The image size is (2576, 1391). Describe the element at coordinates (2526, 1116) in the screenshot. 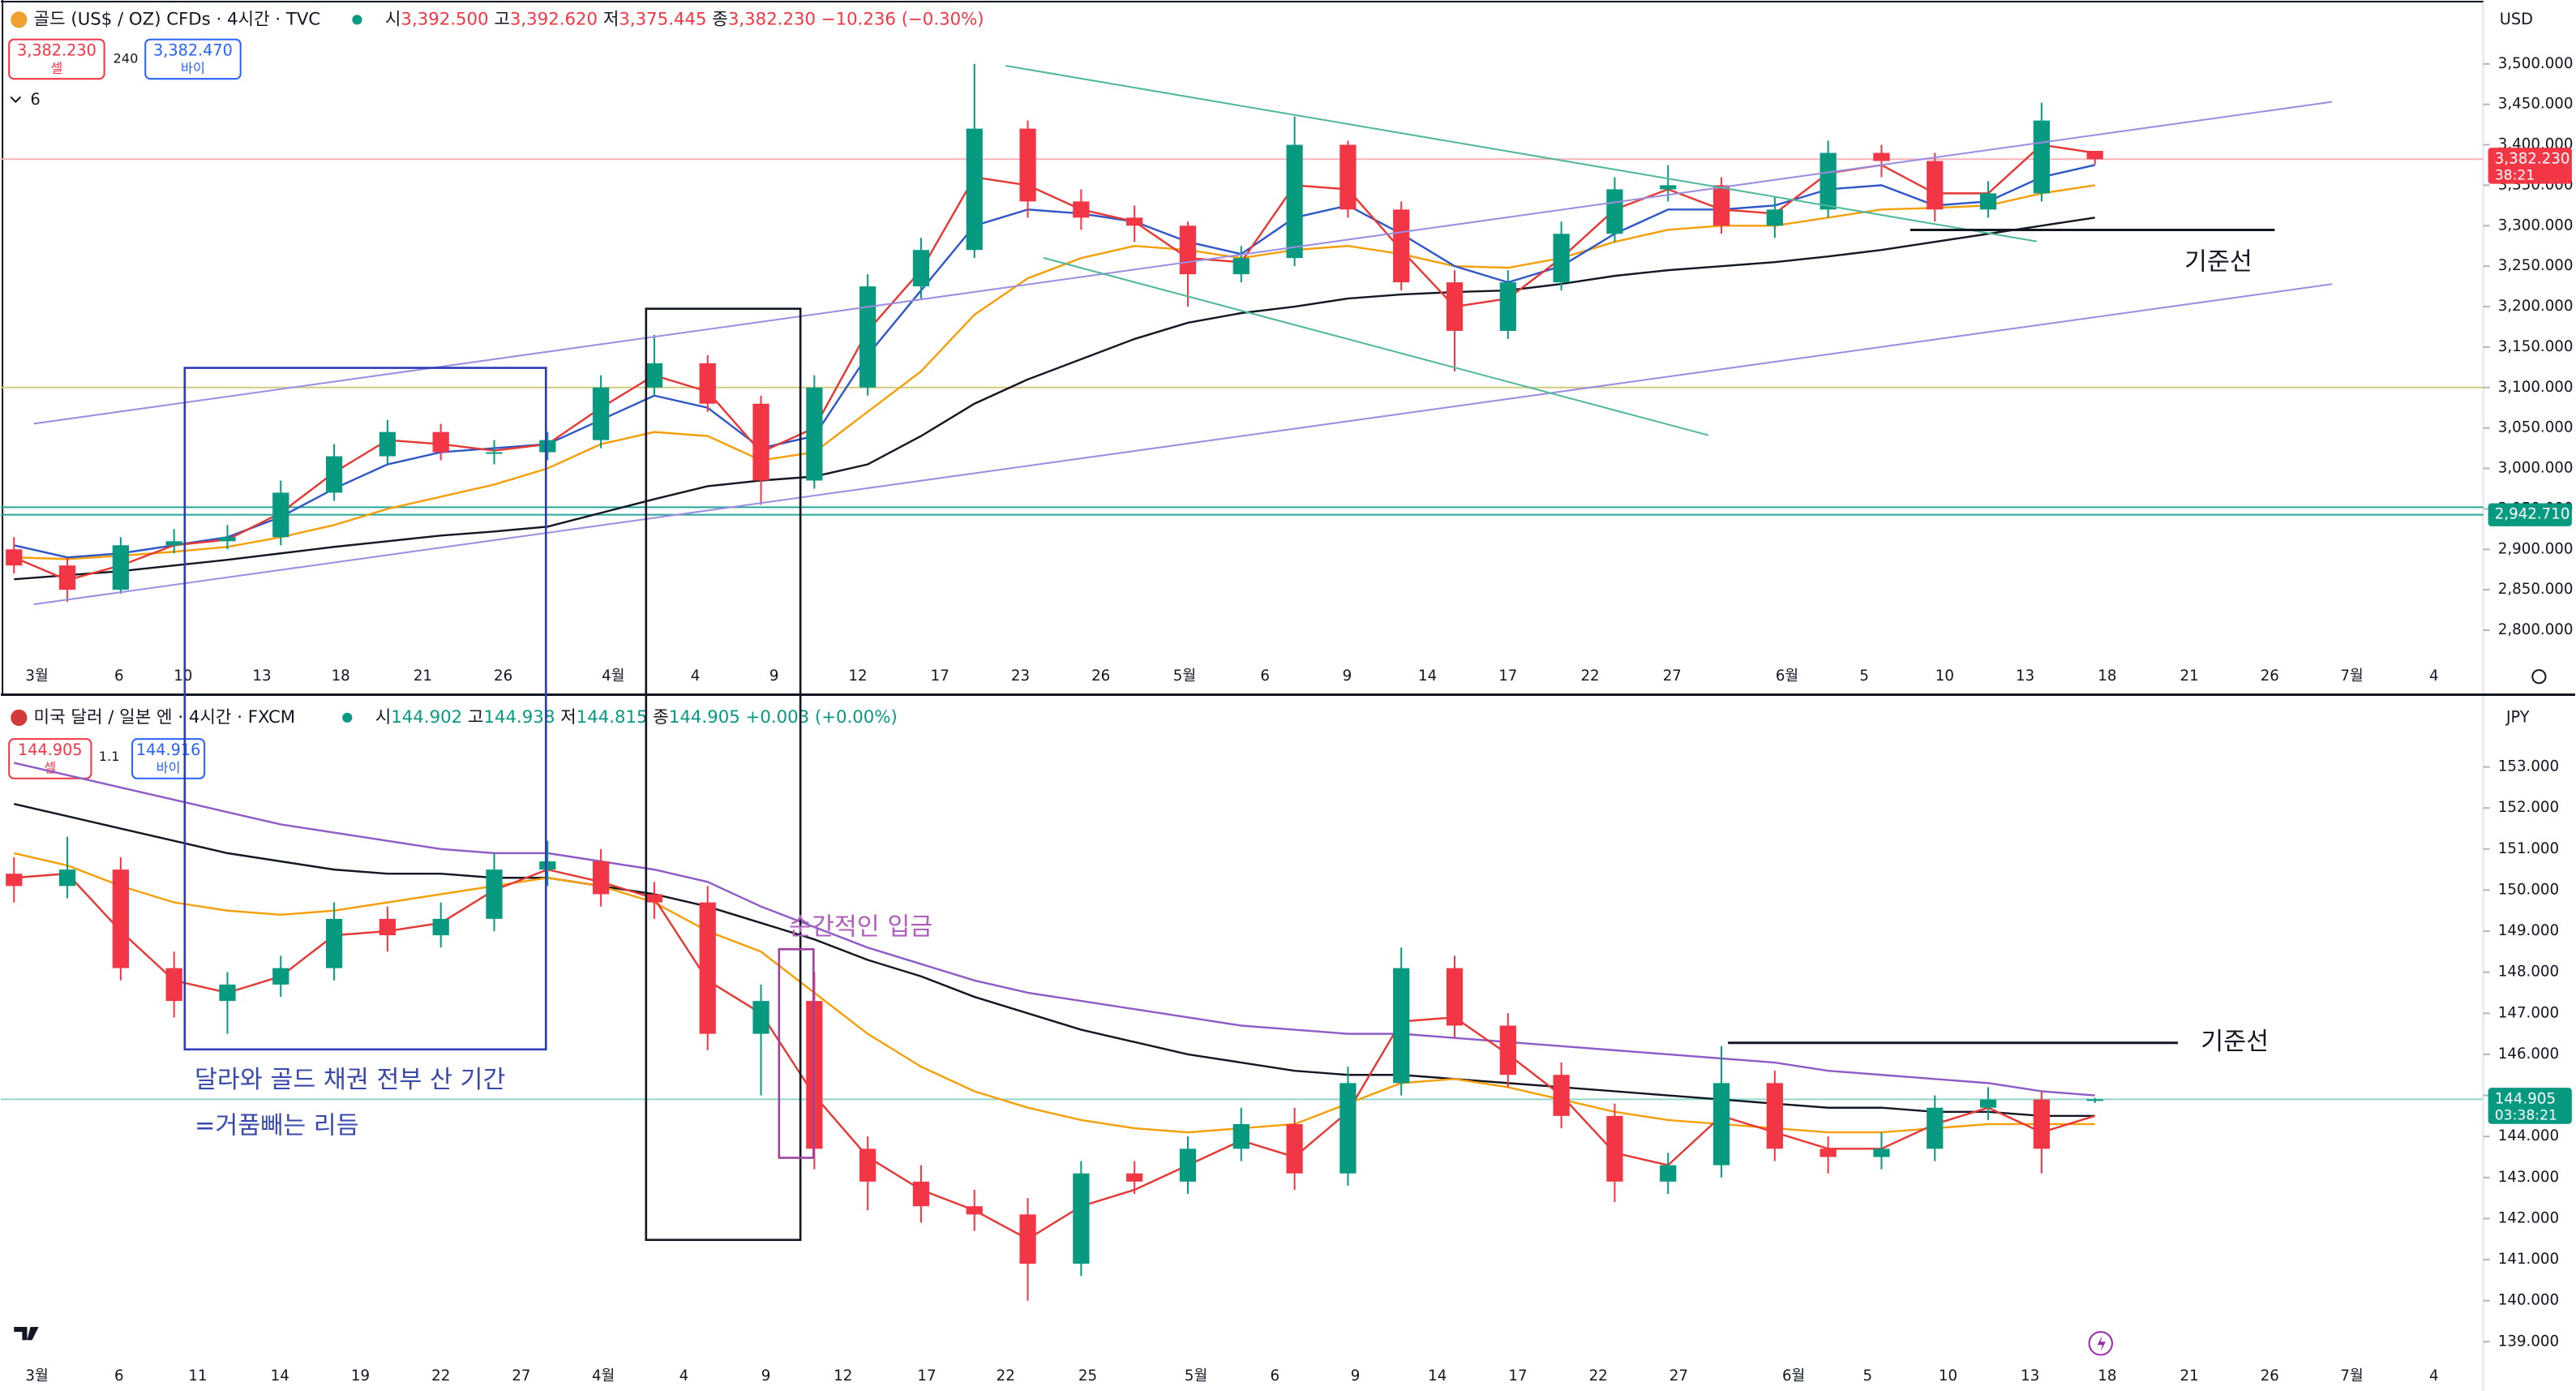

I see `price-tag-timer: 03:38:21` at that location.